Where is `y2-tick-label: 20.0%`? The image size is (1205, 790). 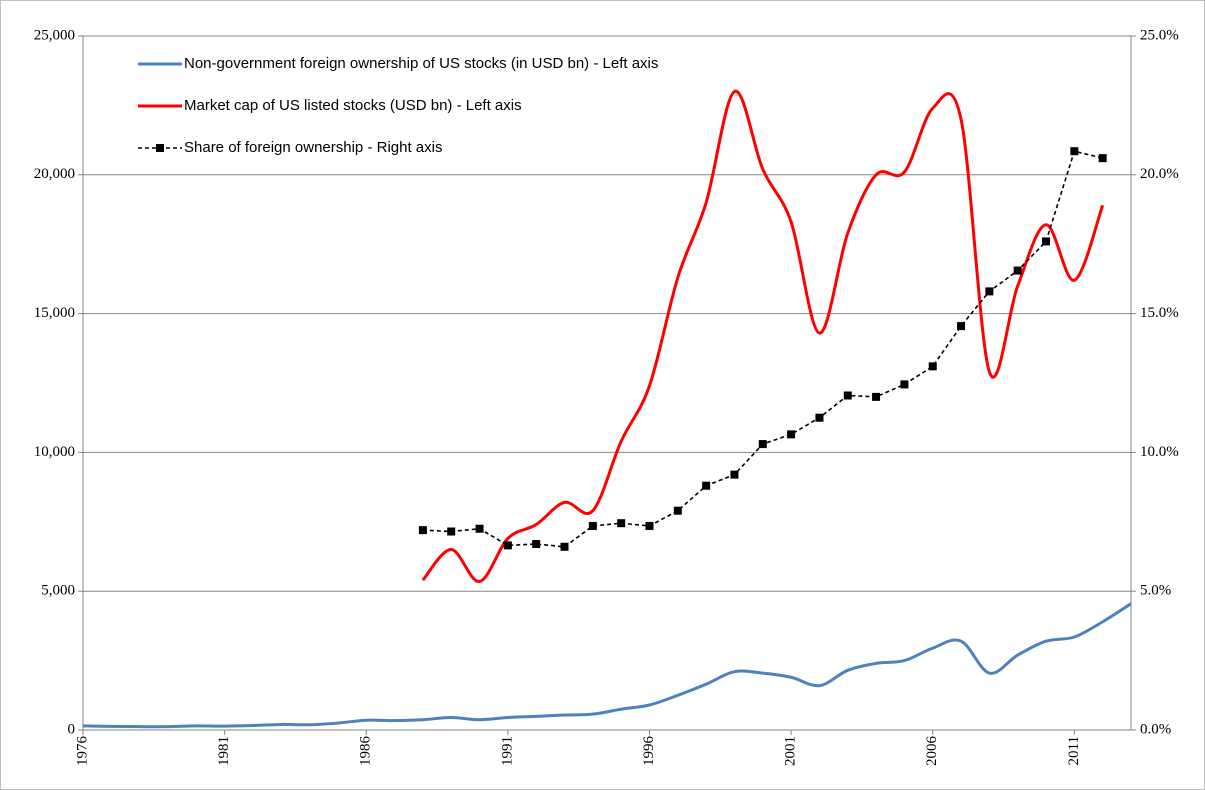 y2-tick-label: 20.0% is located at coordinates (1159, 174).